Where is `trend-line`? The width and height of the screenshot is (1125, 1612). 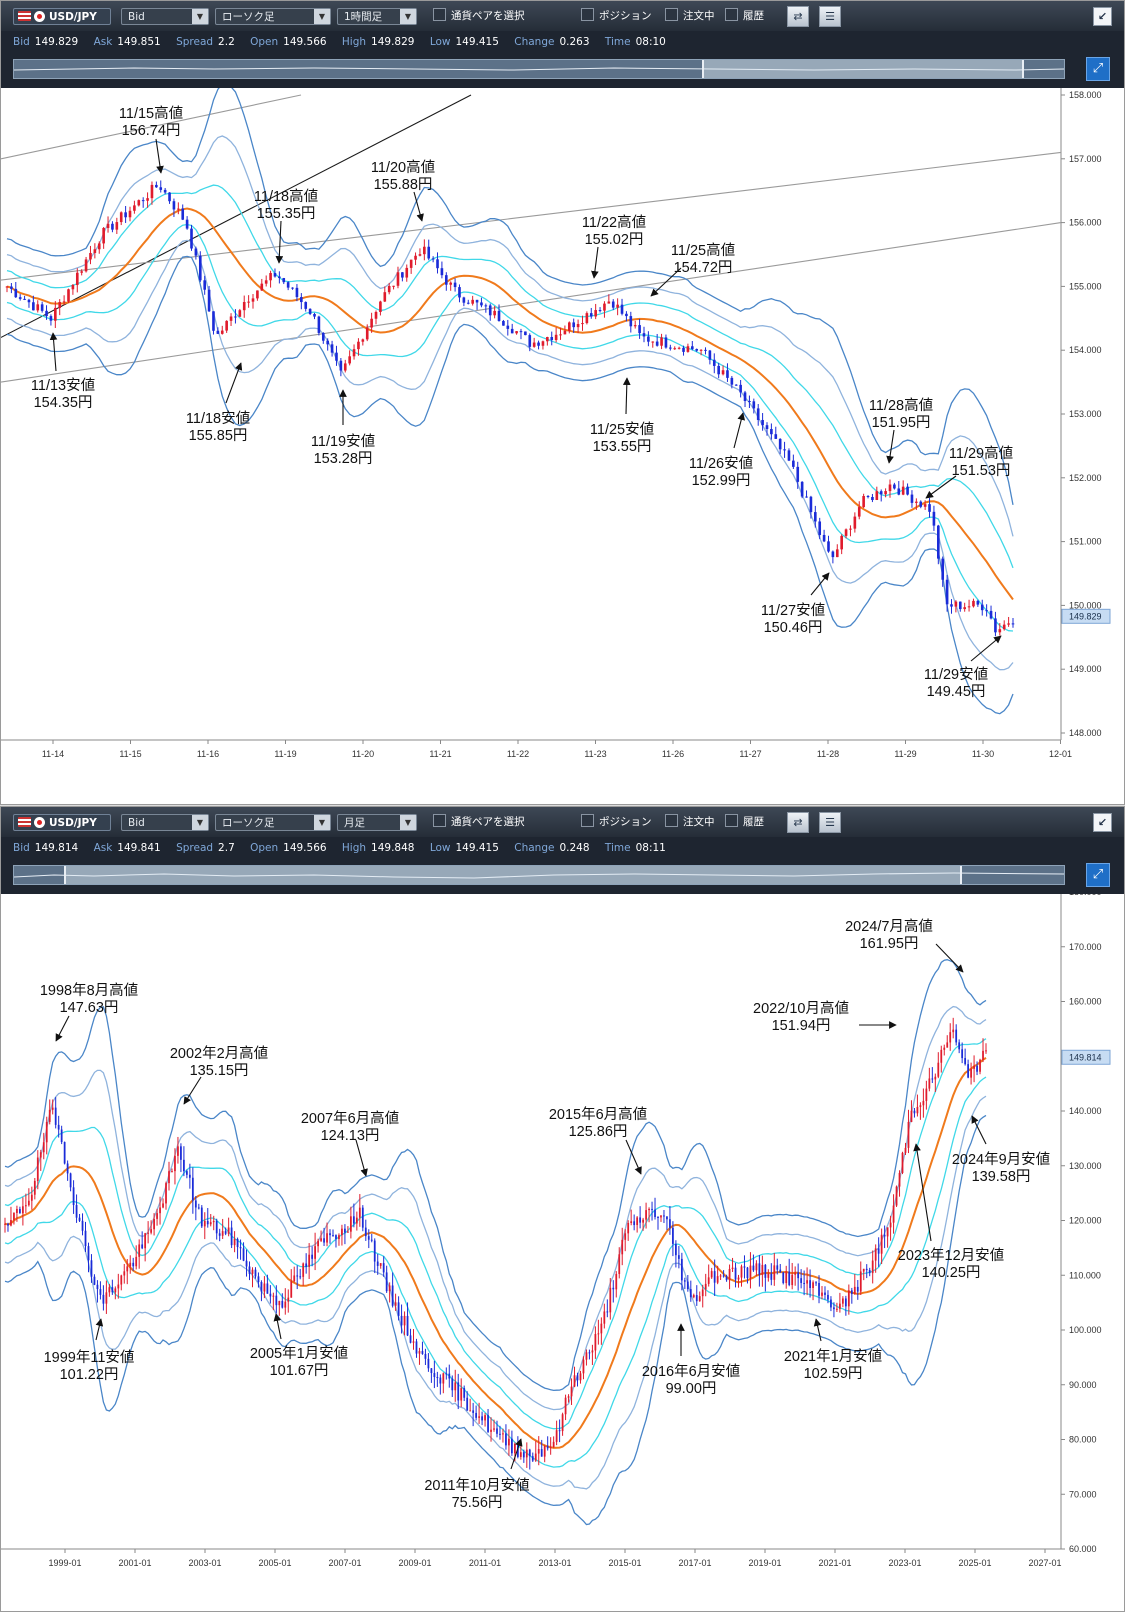
trend-line is located at coordinates (531, 302).